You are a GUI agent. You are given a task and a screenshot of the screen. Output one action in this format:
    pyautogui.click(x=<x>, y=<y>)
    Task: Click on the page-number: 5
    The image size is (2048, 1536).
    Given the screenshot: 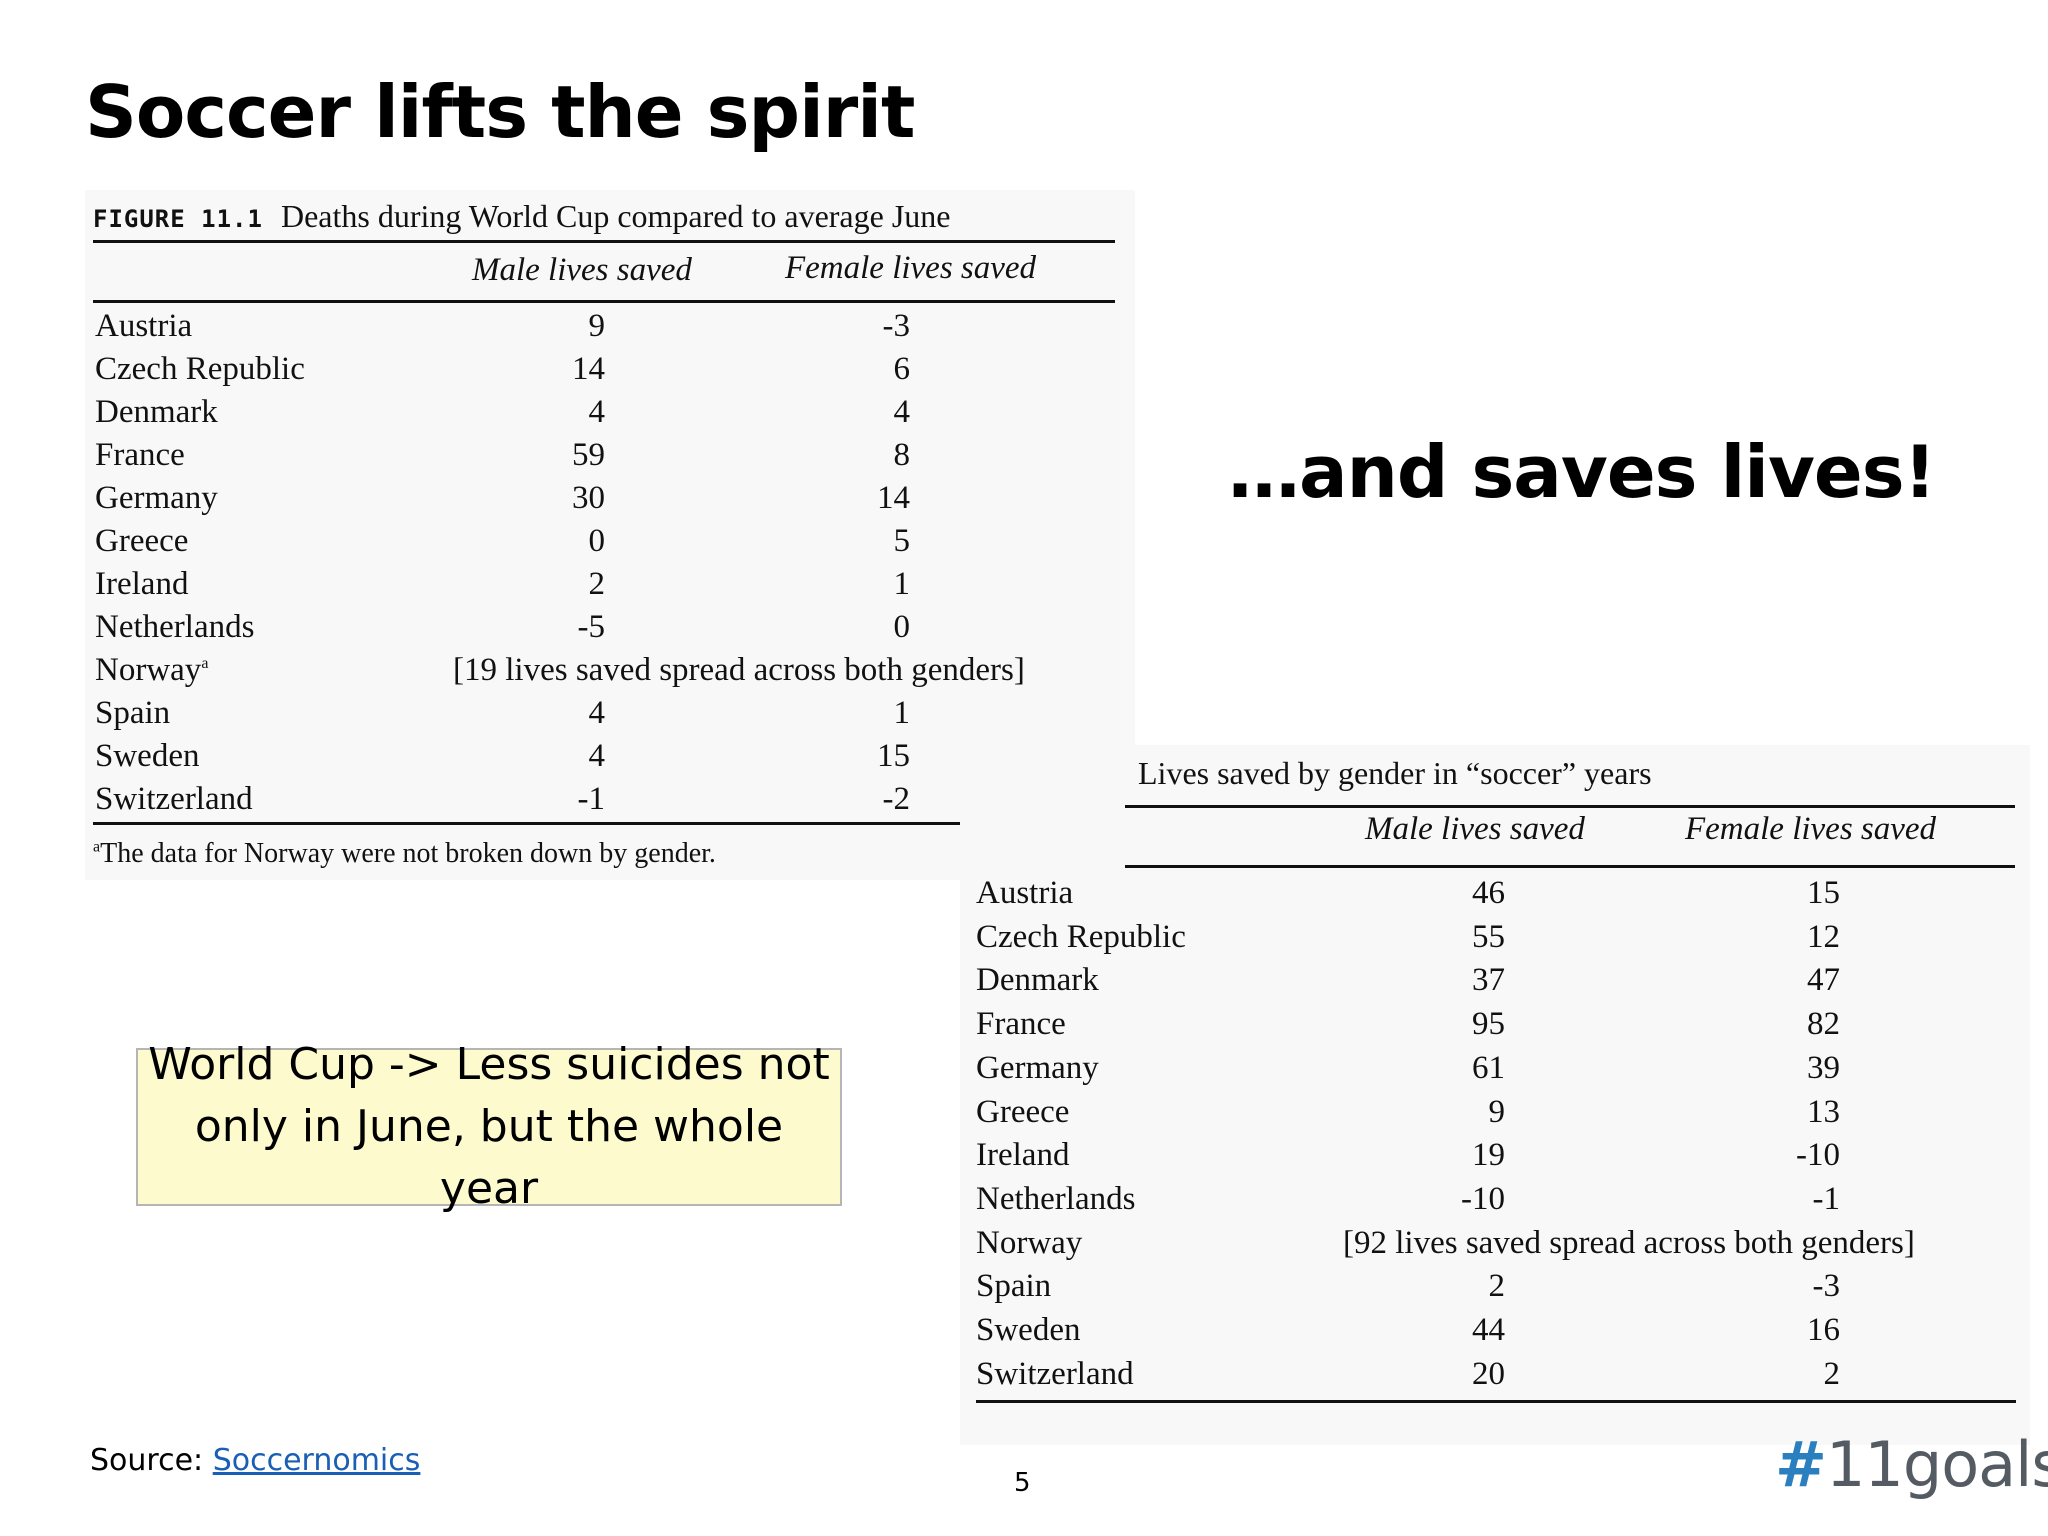 What is the action you would take?
    pyautogui.click(x=1022, y=1483)
    